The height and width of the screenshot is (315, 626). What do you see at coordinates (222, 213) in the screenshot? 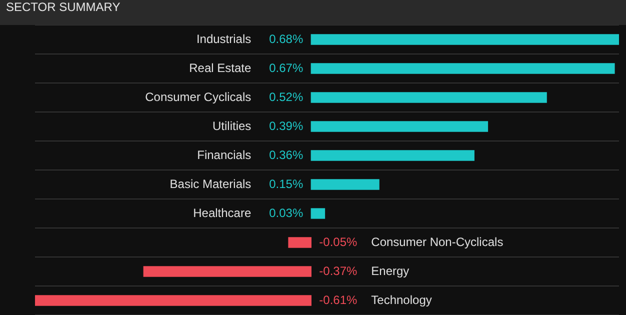
I see `y-tick-label: Healthcare` at bounding box center [222, 213].